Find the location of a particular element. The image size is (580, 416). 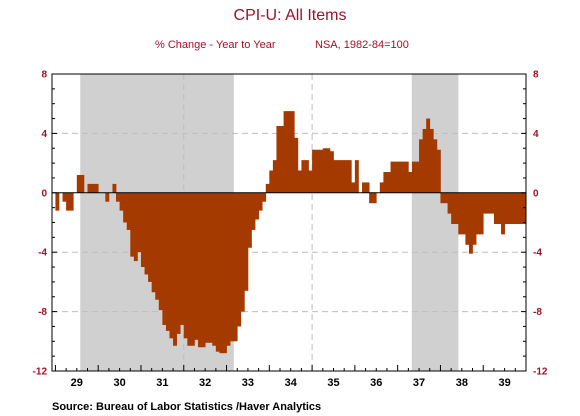

x-tick-label: 38 is located at coordinates (462, 383).